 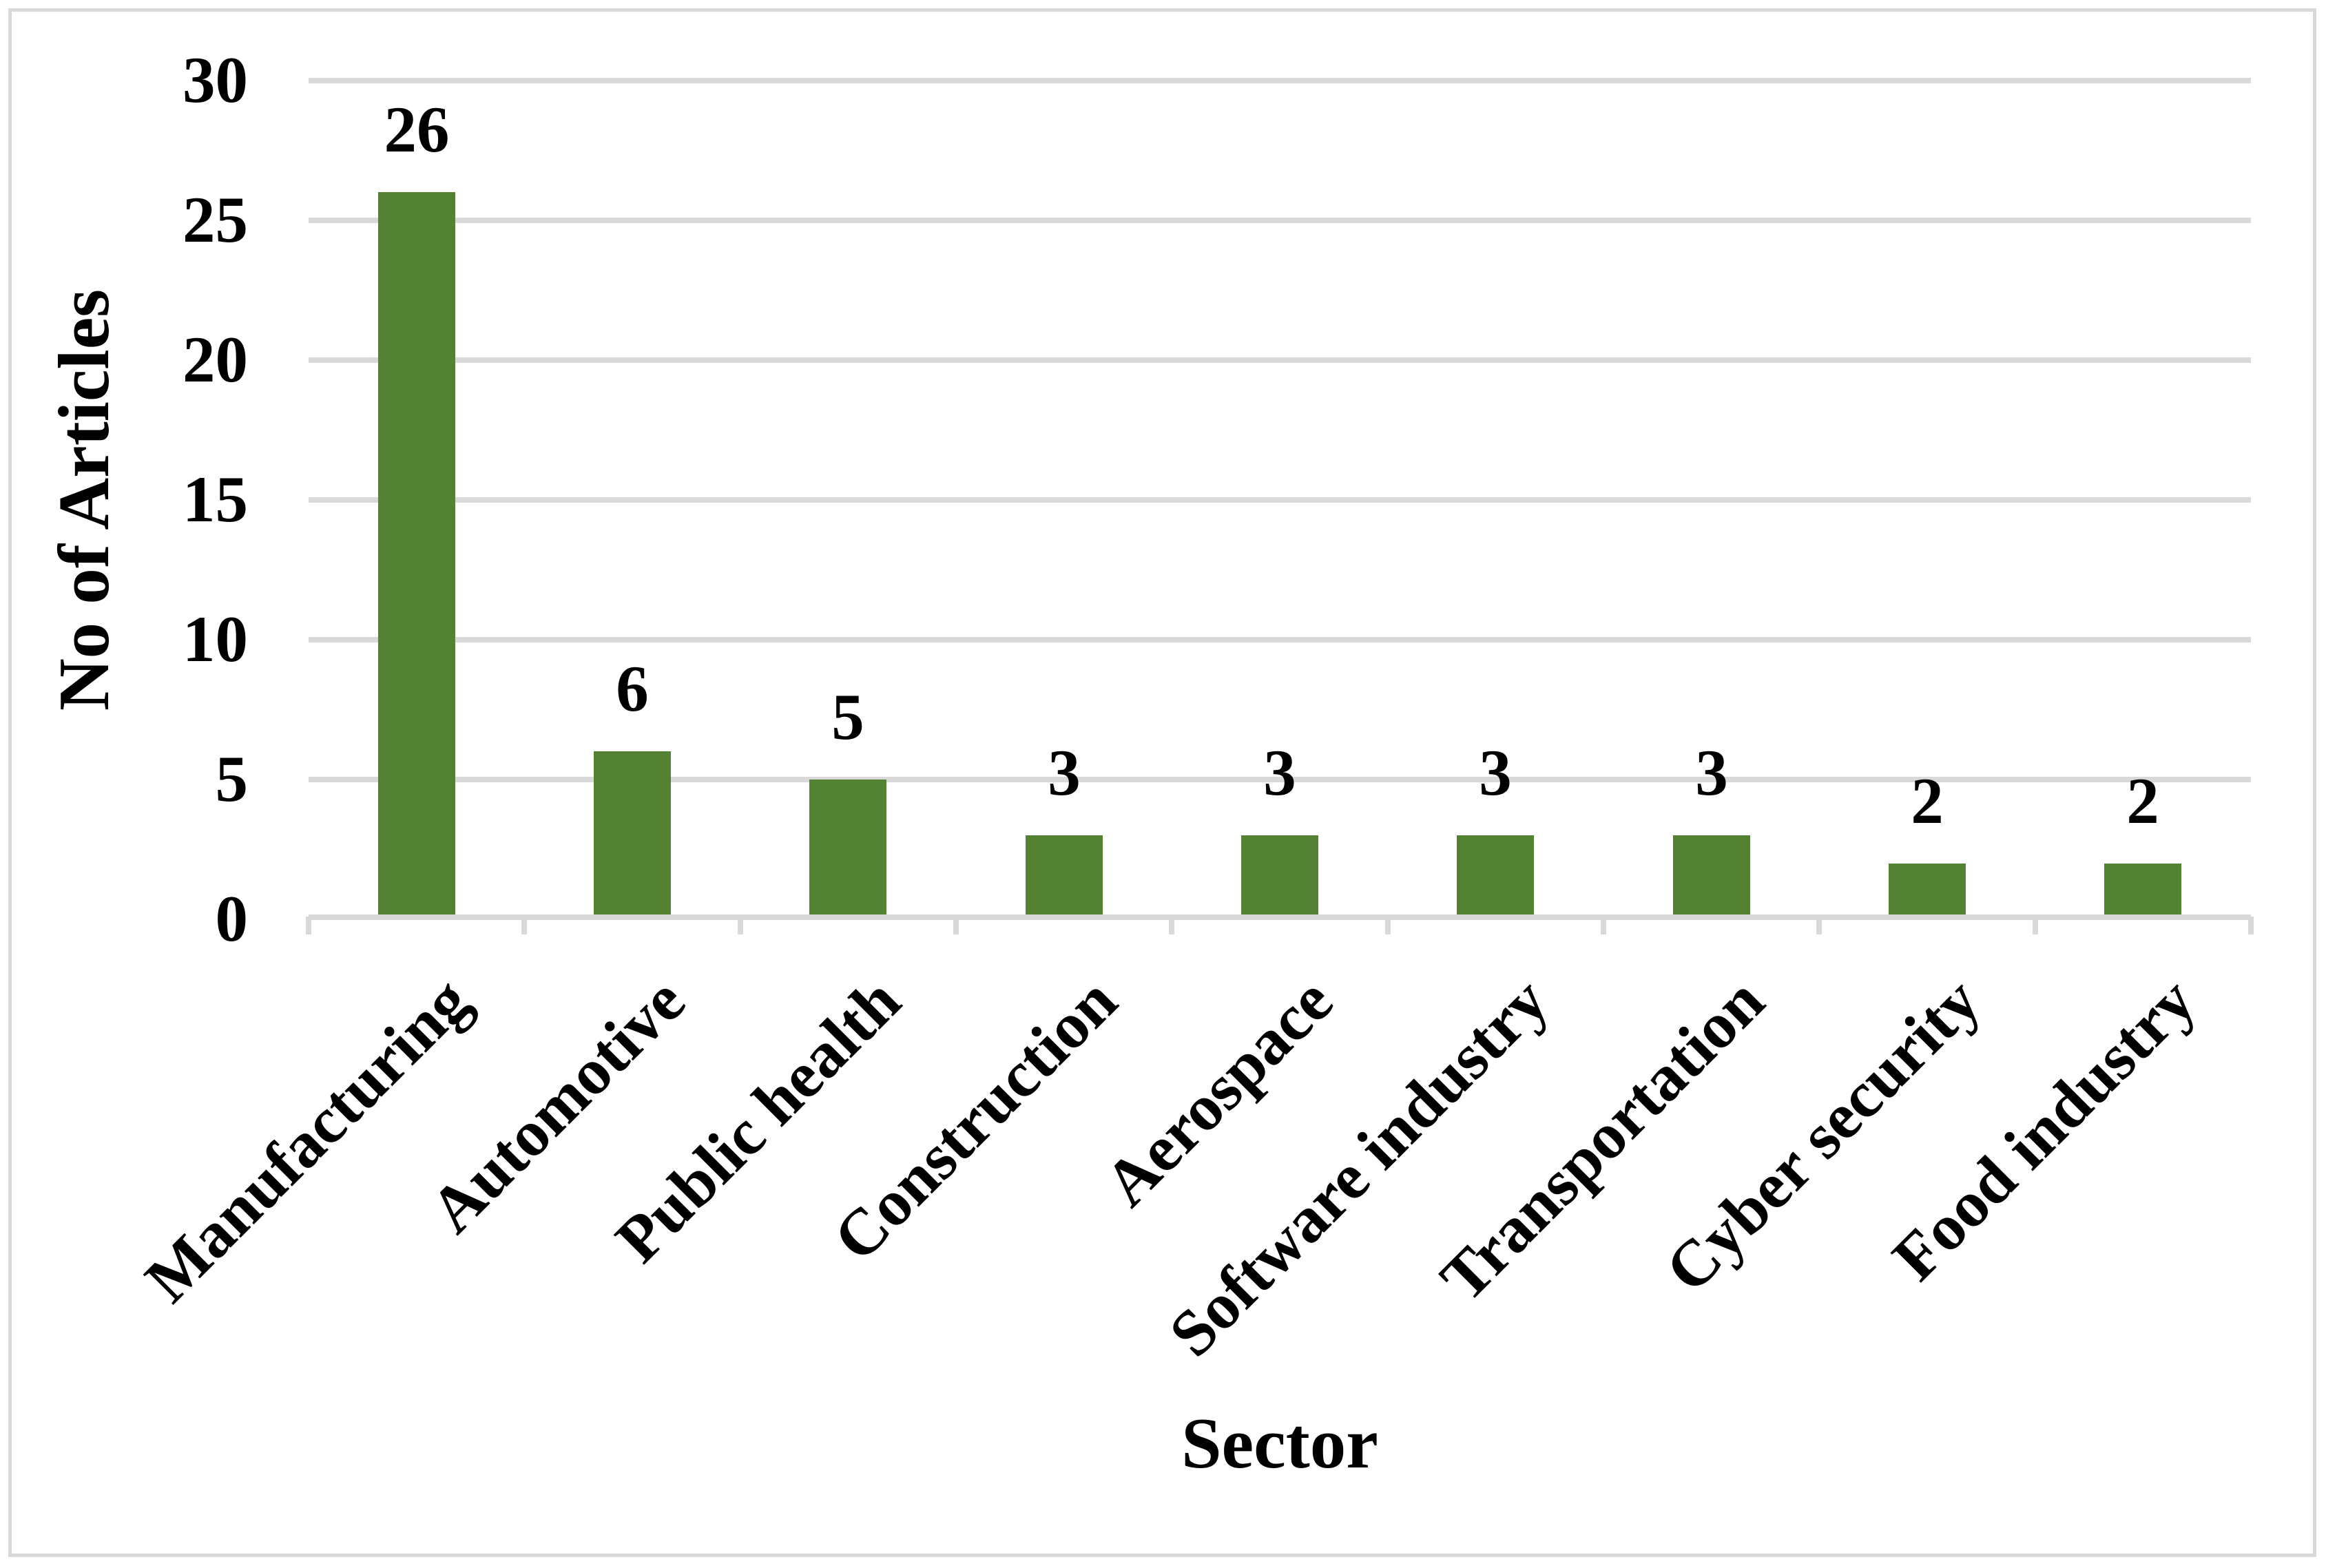 What do you see at coordinates (232, 918) in the screenshot?
I see `y-tick-label-0: 0` at bounding box center [232, 918].